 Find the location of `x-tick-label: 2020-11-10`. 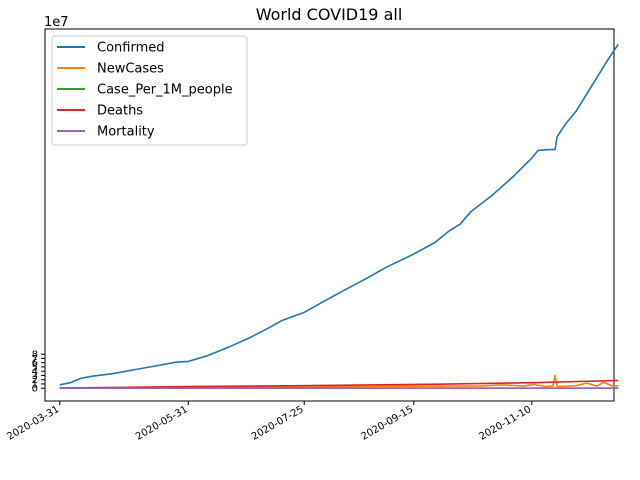

x-tick-label: 2020-11-10 is located at coordinates (505, 423).